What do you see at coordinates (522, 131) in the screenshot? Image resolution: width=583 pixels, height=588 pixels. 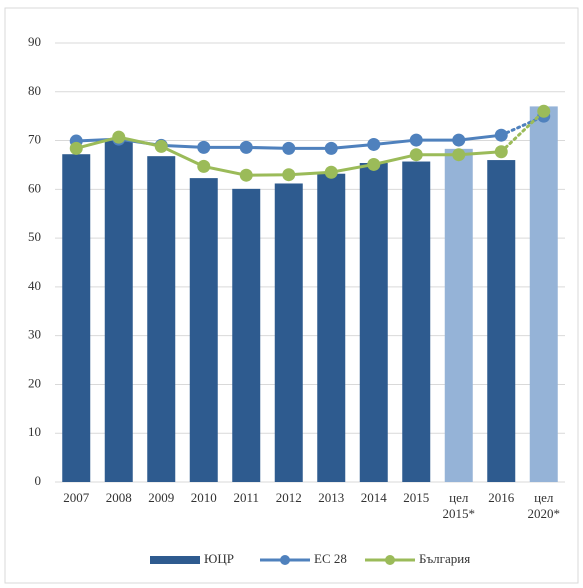 I see `line-dotted` at bounding box center [522, 131].